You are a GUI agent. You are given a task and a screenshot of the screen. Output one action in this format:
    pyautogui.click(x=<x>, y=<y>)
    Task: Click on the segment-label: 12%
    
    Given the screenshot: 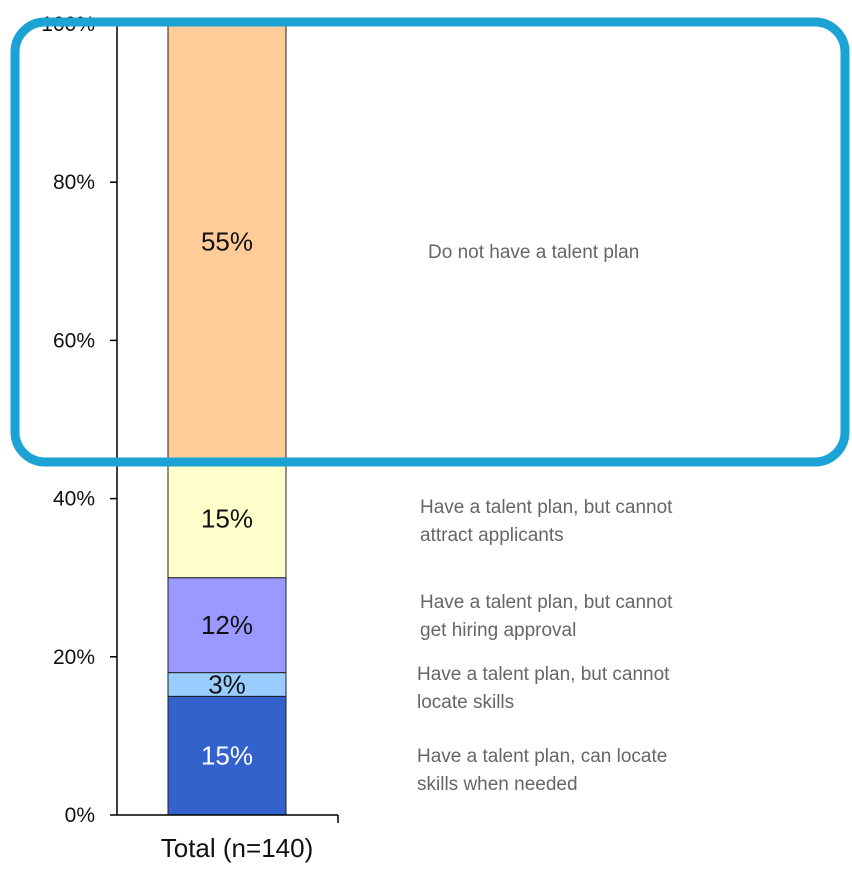 What is the action you would take?
    pyautogui.click(x=227, y=625)
    